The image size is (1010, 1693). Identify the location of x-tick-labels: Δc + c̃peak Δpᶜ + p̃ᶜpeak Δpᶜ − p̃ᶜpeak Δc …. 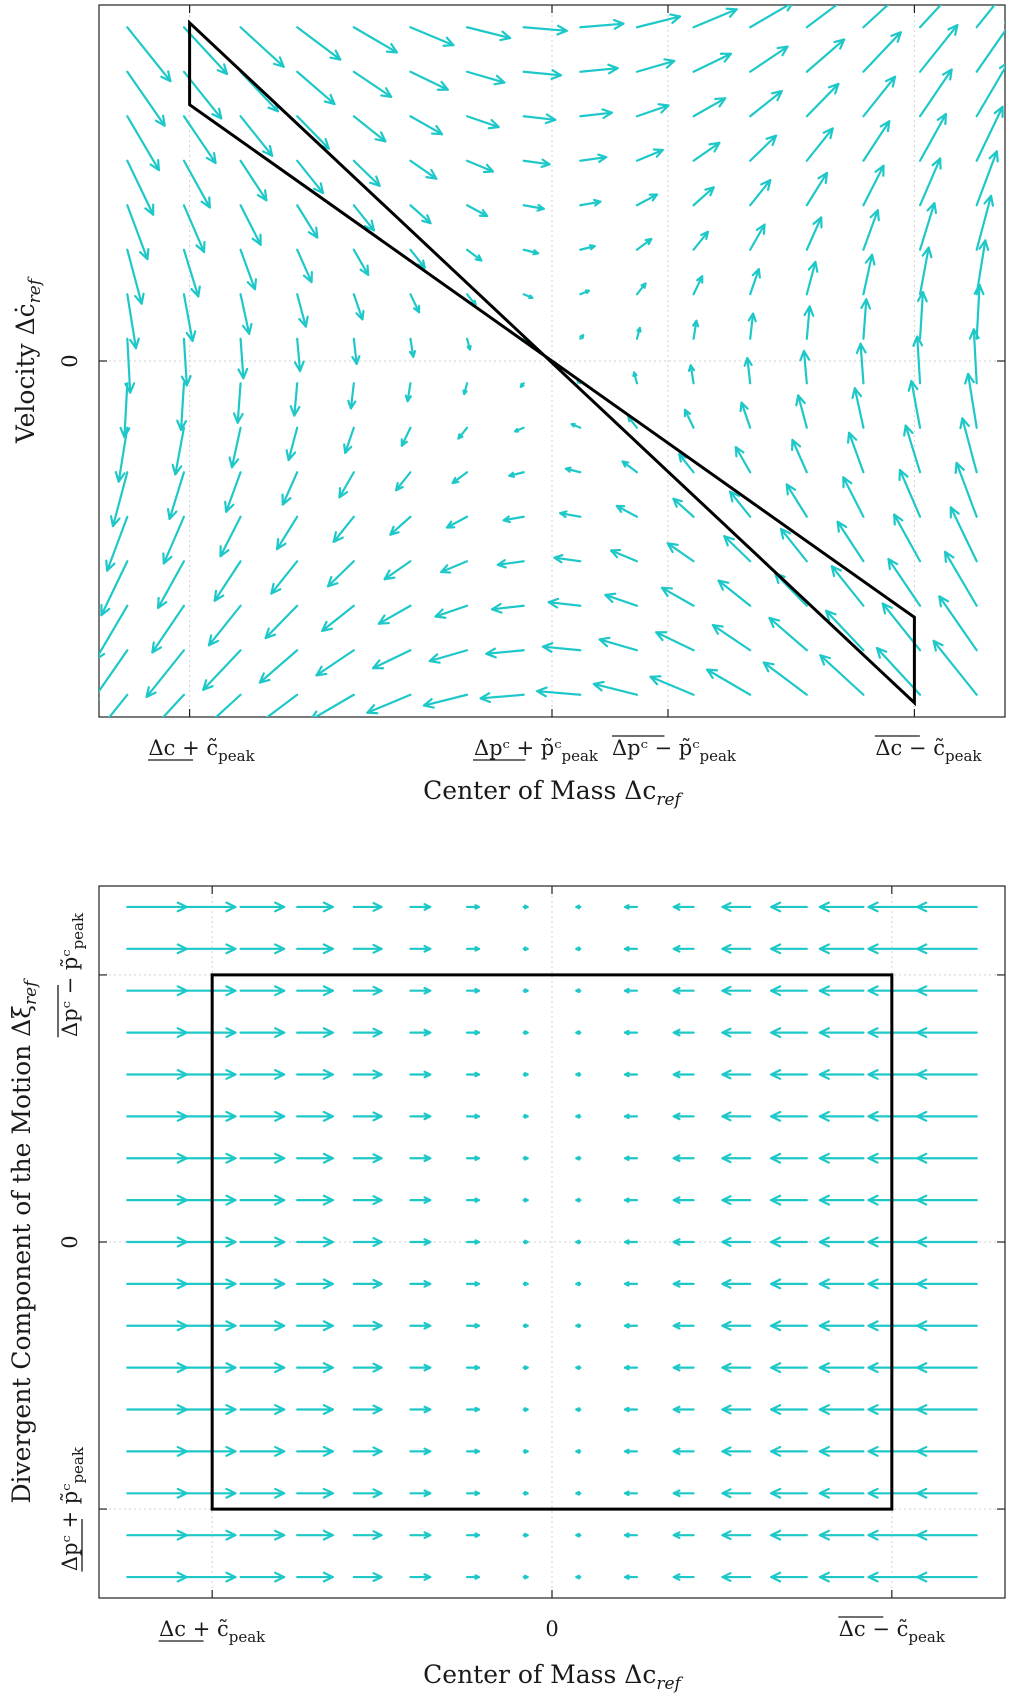
(565, 750).